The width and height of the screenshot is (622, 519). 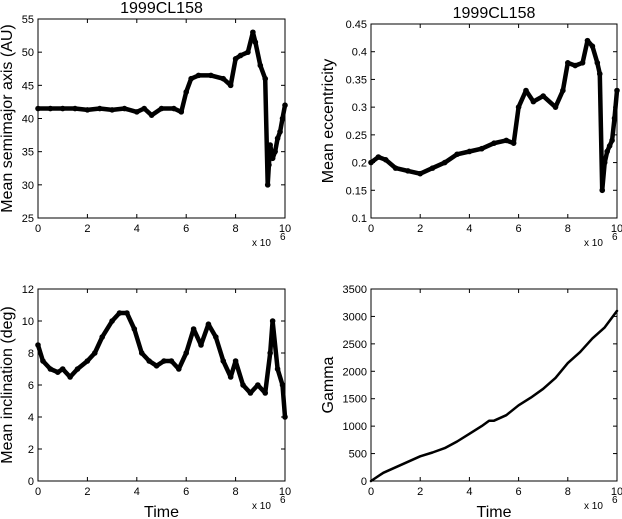 What do you see at coordinates (494, 511) in the screenshot?
I see `x-axis-label: Time` at bounding box center [494, 511].